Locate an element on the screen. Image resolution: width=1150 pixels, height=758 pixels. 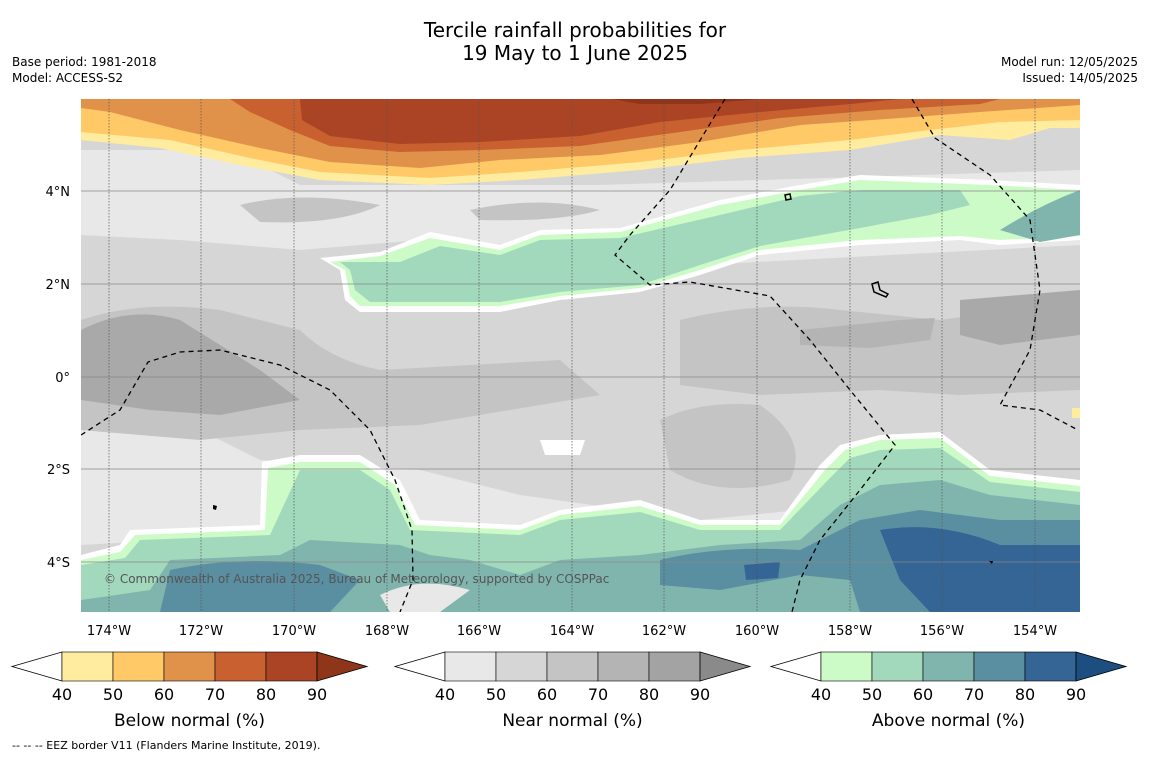
eez-border-east is located at coordinates (995, 265).